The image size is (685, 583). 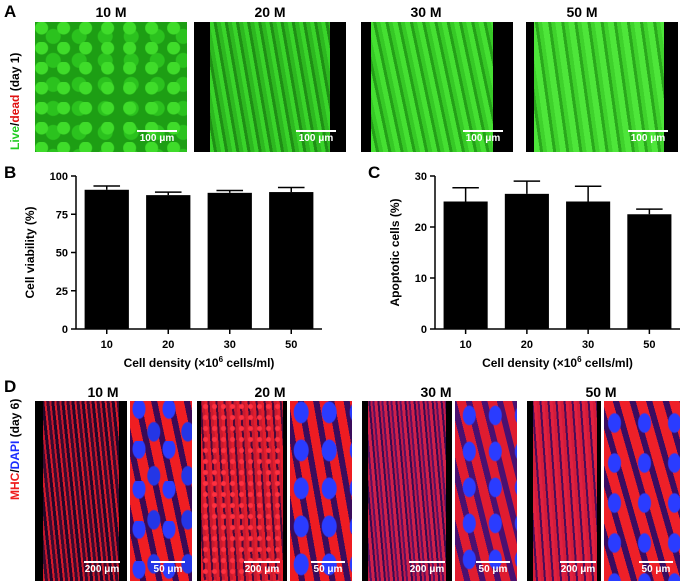 What do you see at coordinates (10, 386) in the screenshot?
I see `panel-d-letter: D` at bounding box center [10, 386].